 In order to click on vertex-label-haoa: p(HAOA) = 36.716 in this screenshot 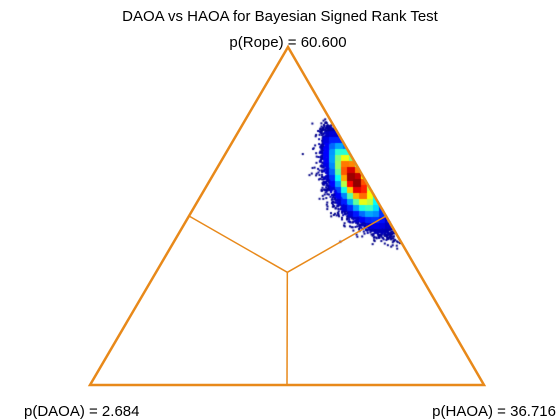, I will do `click(494, 411)`.